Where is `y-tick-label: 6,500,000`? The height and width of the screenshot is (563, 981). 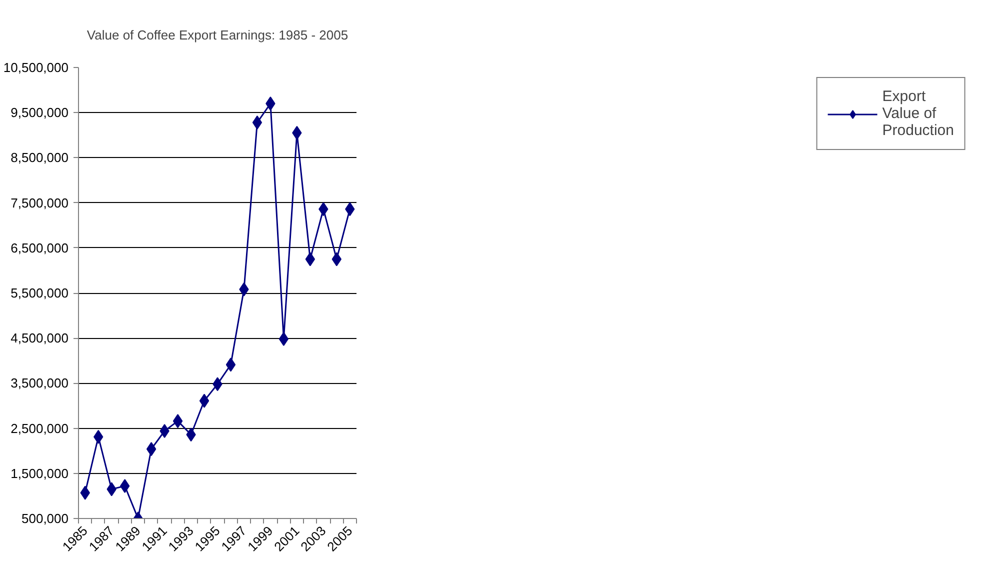
y-tick-label: 6,500,000 is located at coordinates (39, 248).